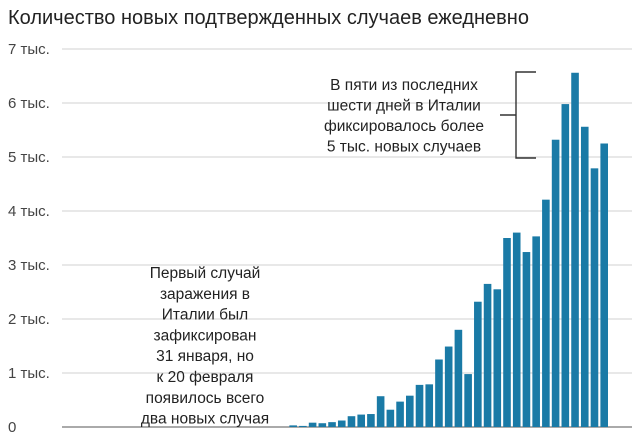 This screenshot has height=440, width=640. What do you see at coordinates (29, 103) in the screenshot?
I see `y-tick-label: 6 тыс.` at bounding box center [29, 103].